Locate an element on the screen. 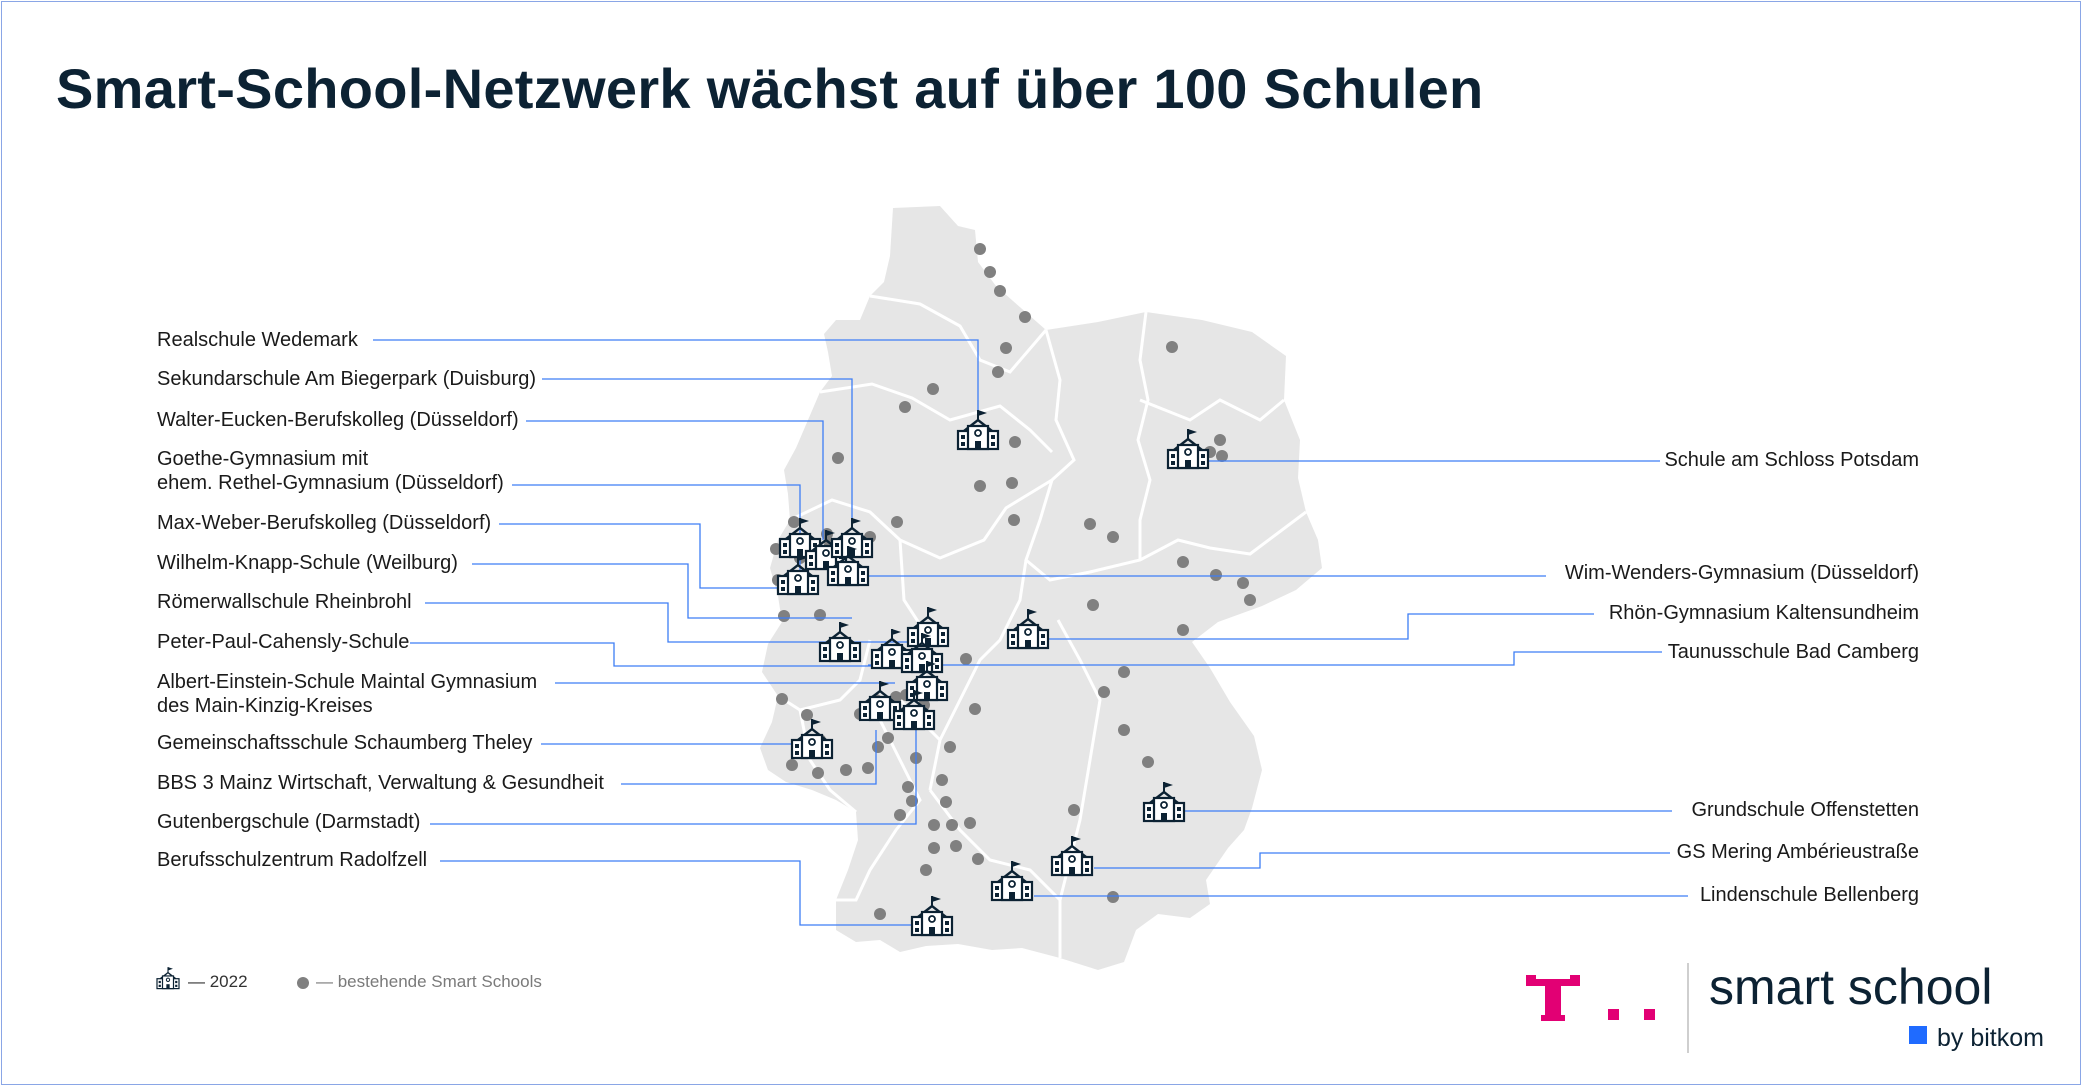 This screenshot has height=1088, width=2084. brand-divider is located at coordinates (1688, 1008).